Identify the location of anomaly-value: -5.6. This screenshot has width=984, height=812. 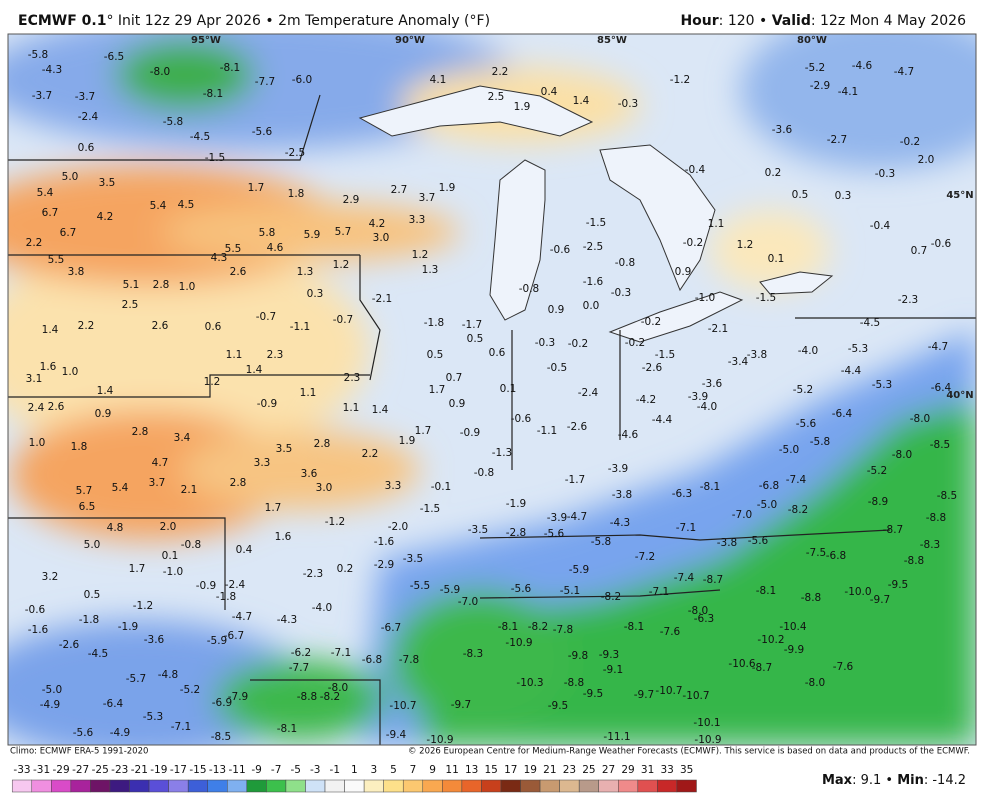
(521, 589).